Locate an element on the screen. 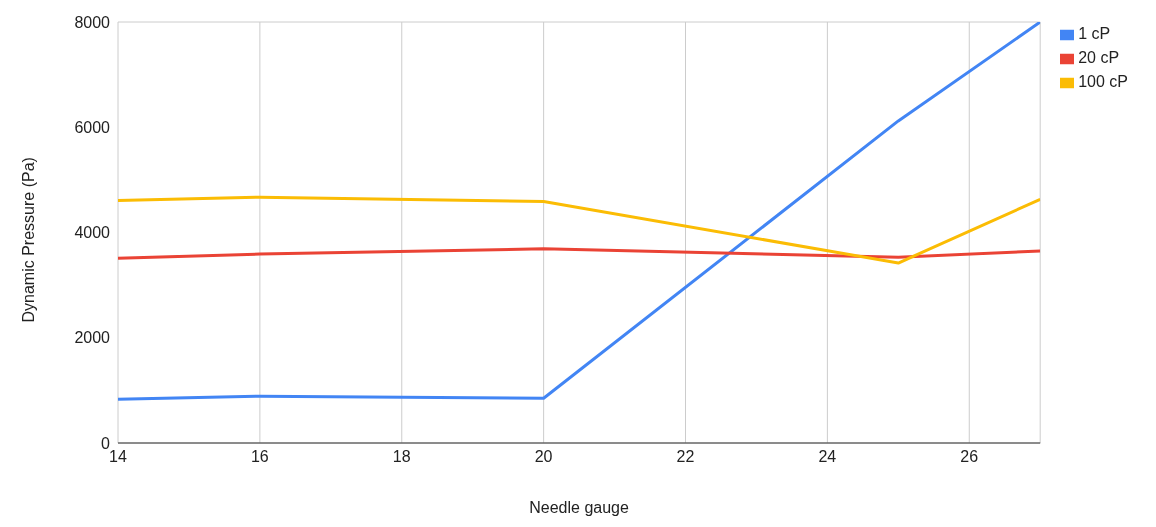 This screenshot has height=527, width=1156. x-axis-title: Needle gauge is located at coordinates (579, 507).